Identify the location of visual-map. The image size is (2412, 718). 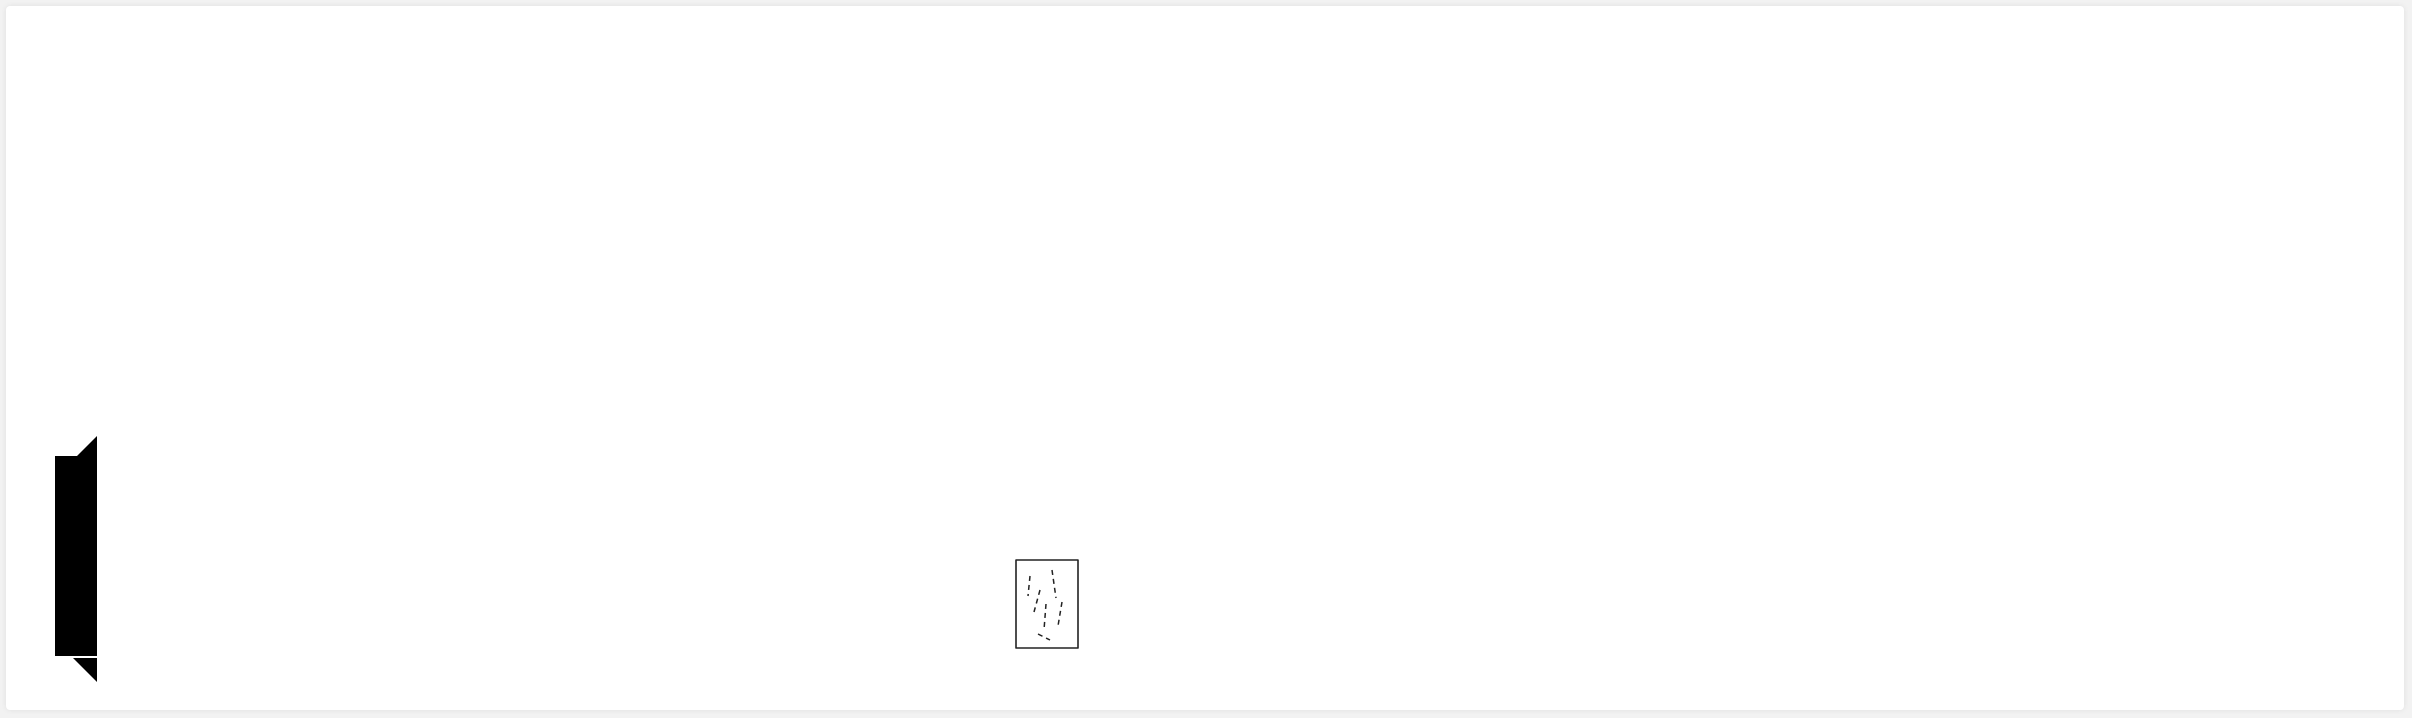
(76, 559).